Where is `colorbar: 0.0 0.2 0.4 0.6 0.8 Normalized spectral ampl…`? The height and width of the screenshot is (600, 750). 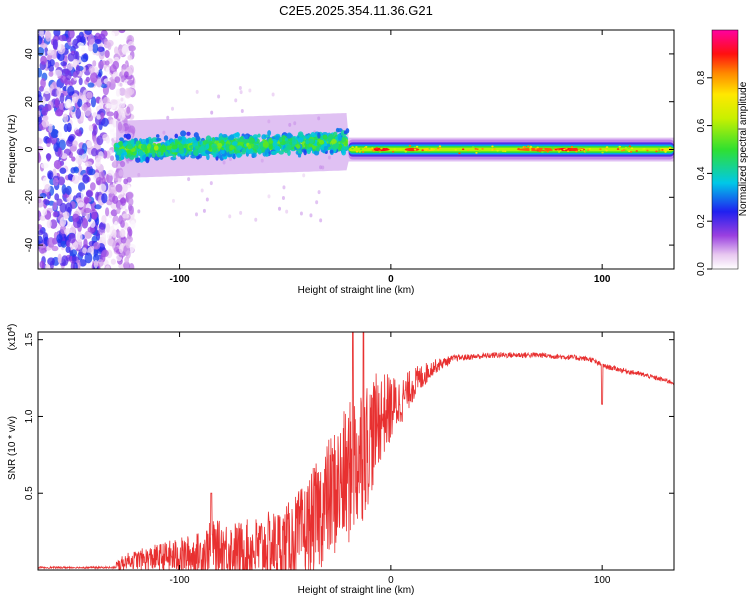
colorbar: 0.0 0.2 0.4 0.6 0.8 Normalized spectral ampl… is located at coordinates (722, 152).